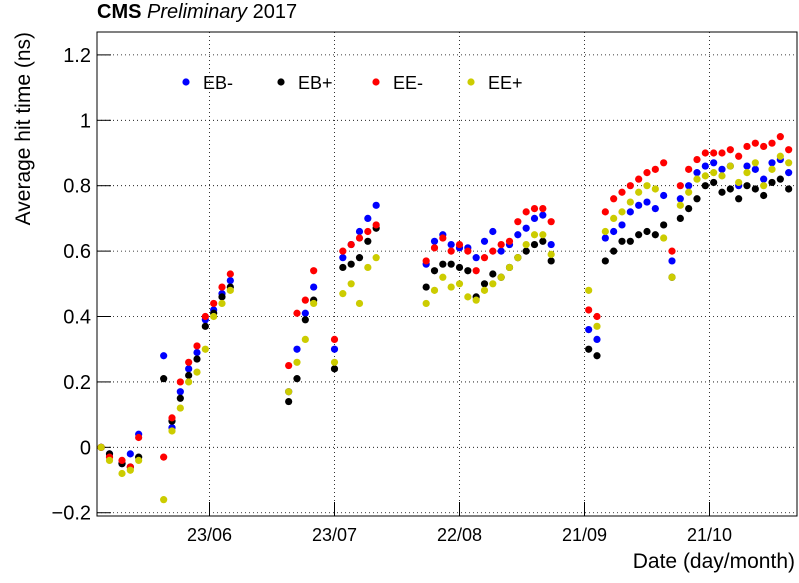  Describe the element at coordinates (714, 561) in the screenshot. I see `x-axis-label: Date (day/month)` at that location.